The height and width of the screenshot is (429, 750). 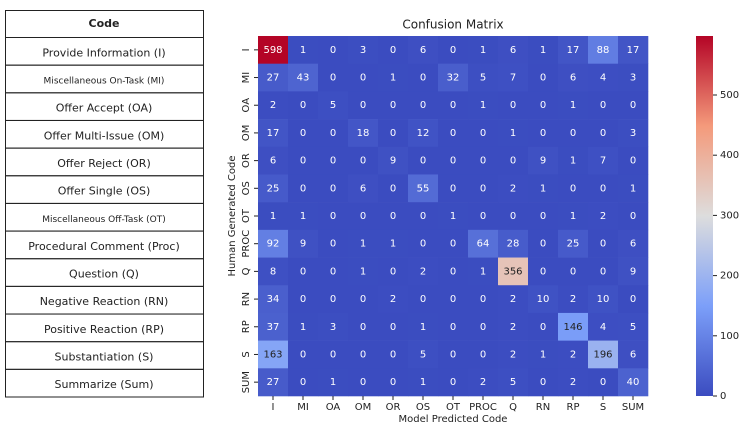 What do you see at coordinates (273, 78) in the screenshot?
I see `cell-label: 27` at bounding box center [273, 78].